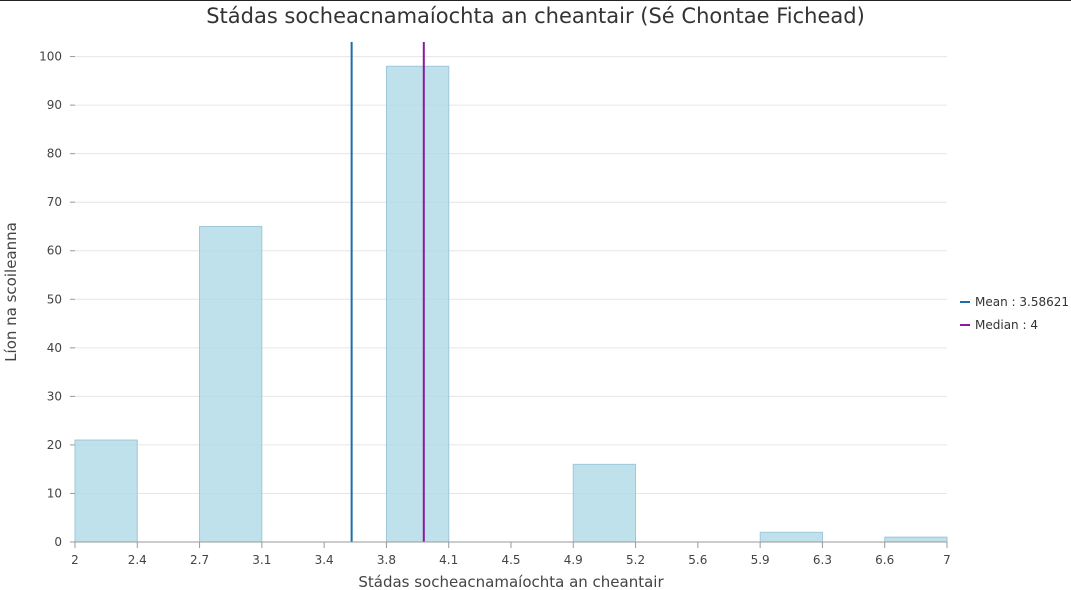  I want to click on x-tick-label: 7, so click(947, 560).